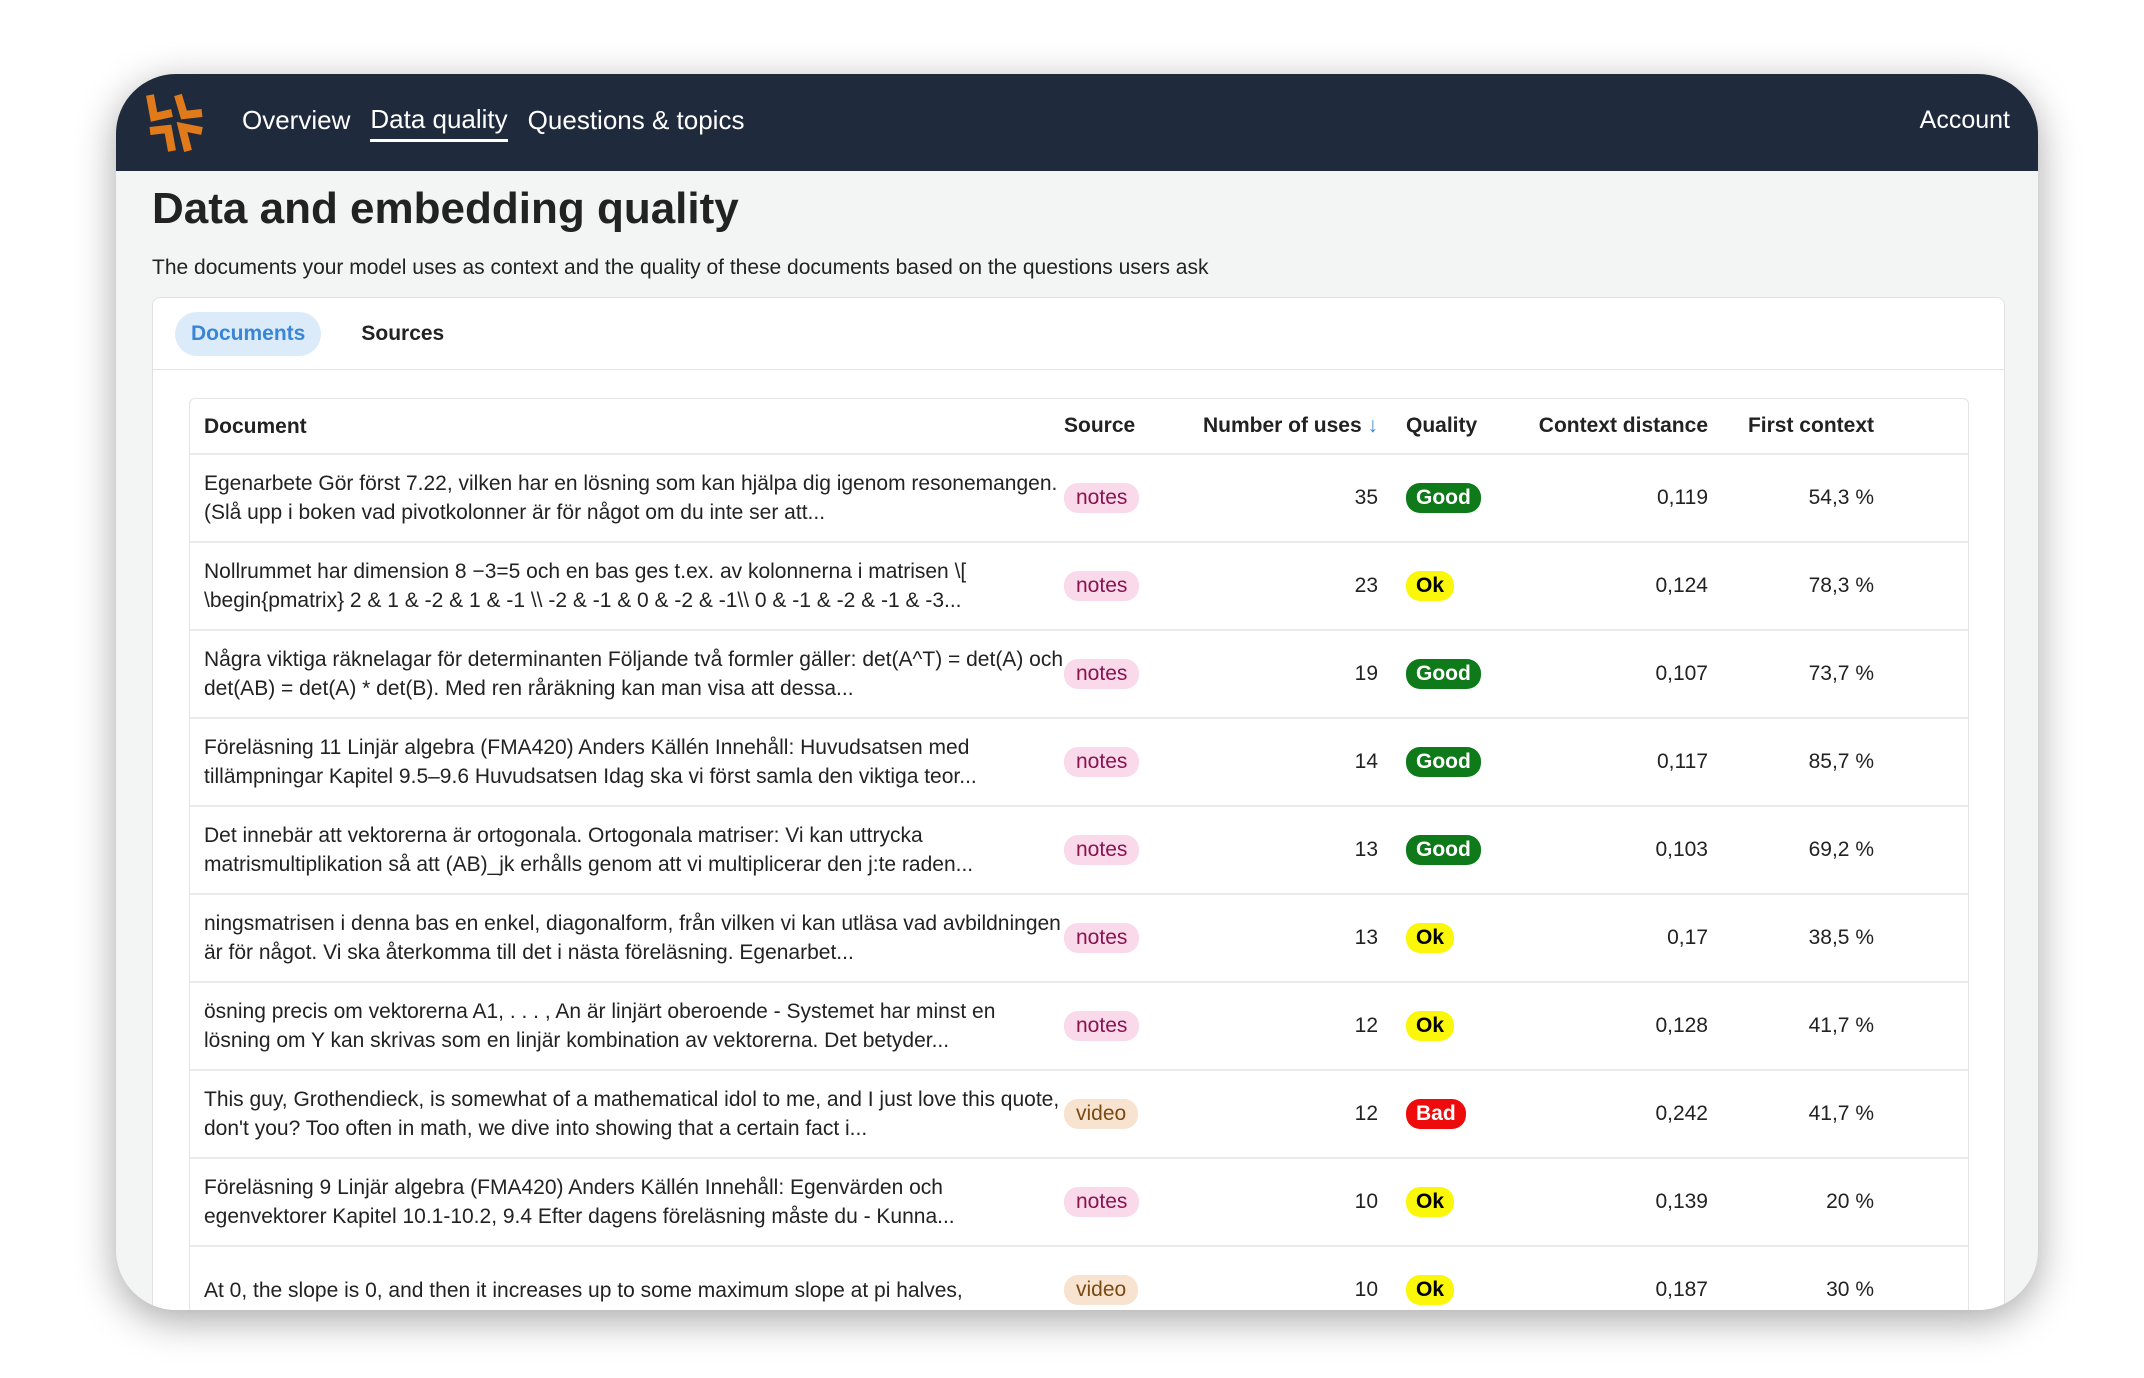 The image size is (2144, 1378). I want to click on nav-questions-topics: Questions & topics, so click(636, 120).